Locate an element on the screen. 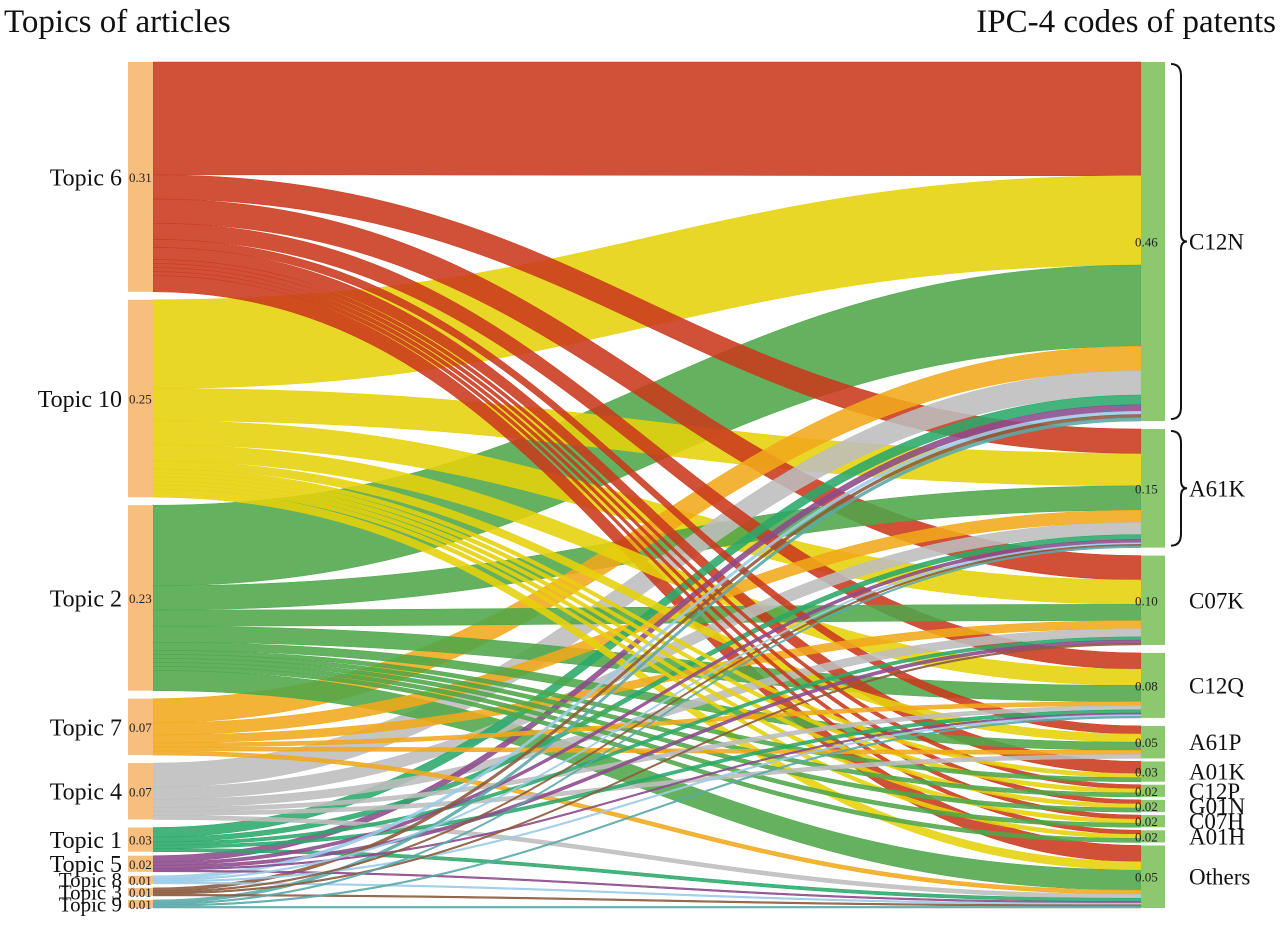  target-node-c12q is located at coordinates (1153, 685).